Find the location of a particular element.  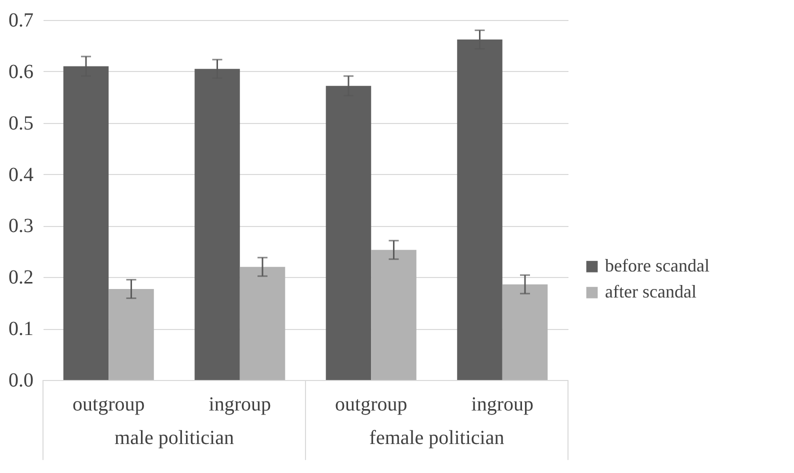

text: female politician is located at coordinates (436, 438).